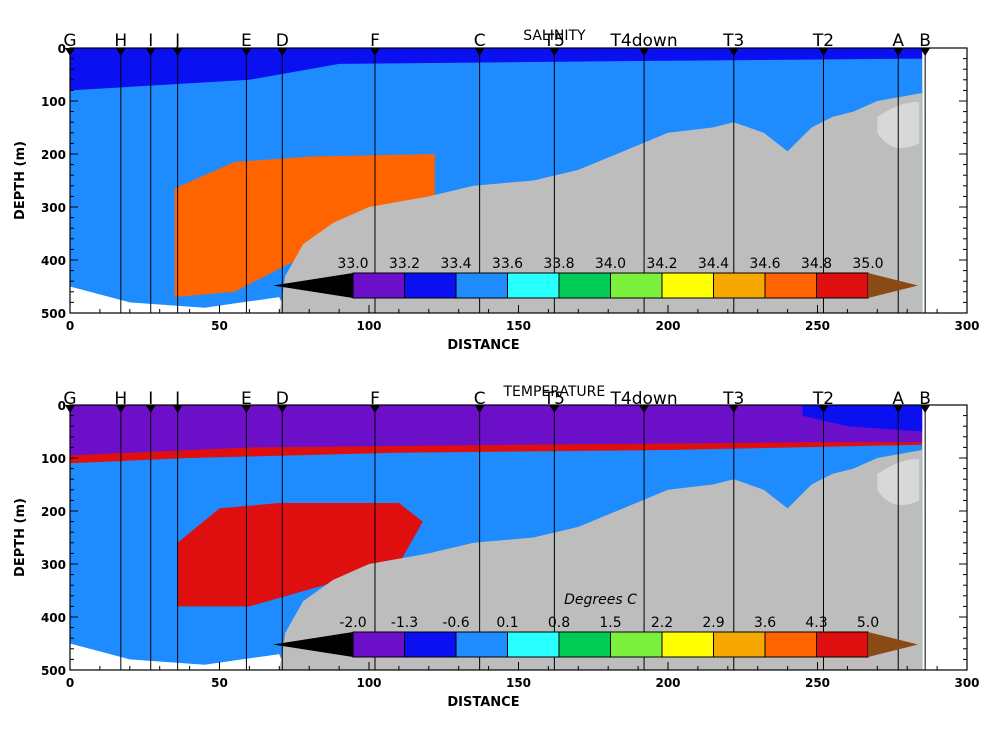  Describe the element at coordinates (219, 326) in the screenshot. I see `x-tick-label: 50` at that location.